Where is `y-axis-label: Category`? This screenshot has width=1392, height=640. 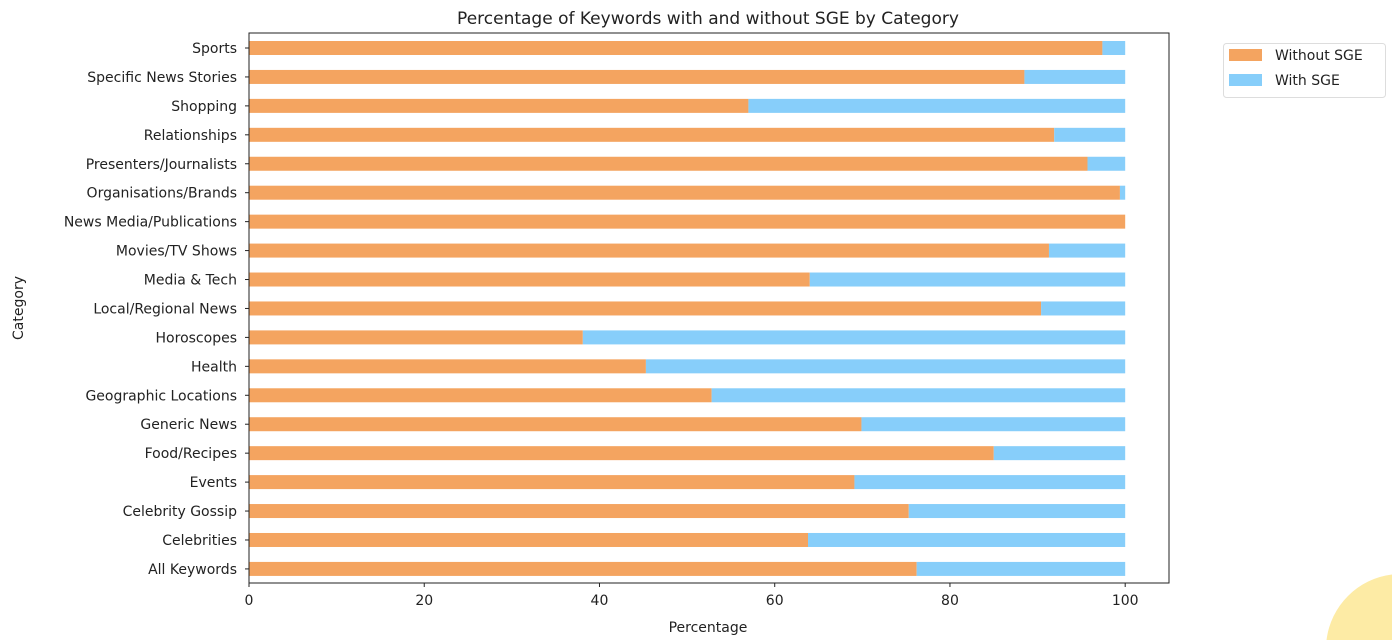 y-axis-label: Category is located at coordinates (19, 308).